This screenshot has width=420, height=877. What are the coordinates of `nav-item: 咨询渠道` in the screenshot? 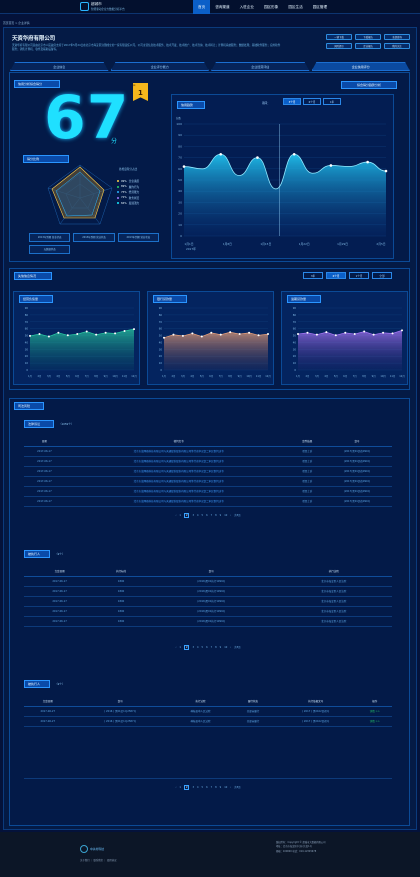 It's located at (222, 7).